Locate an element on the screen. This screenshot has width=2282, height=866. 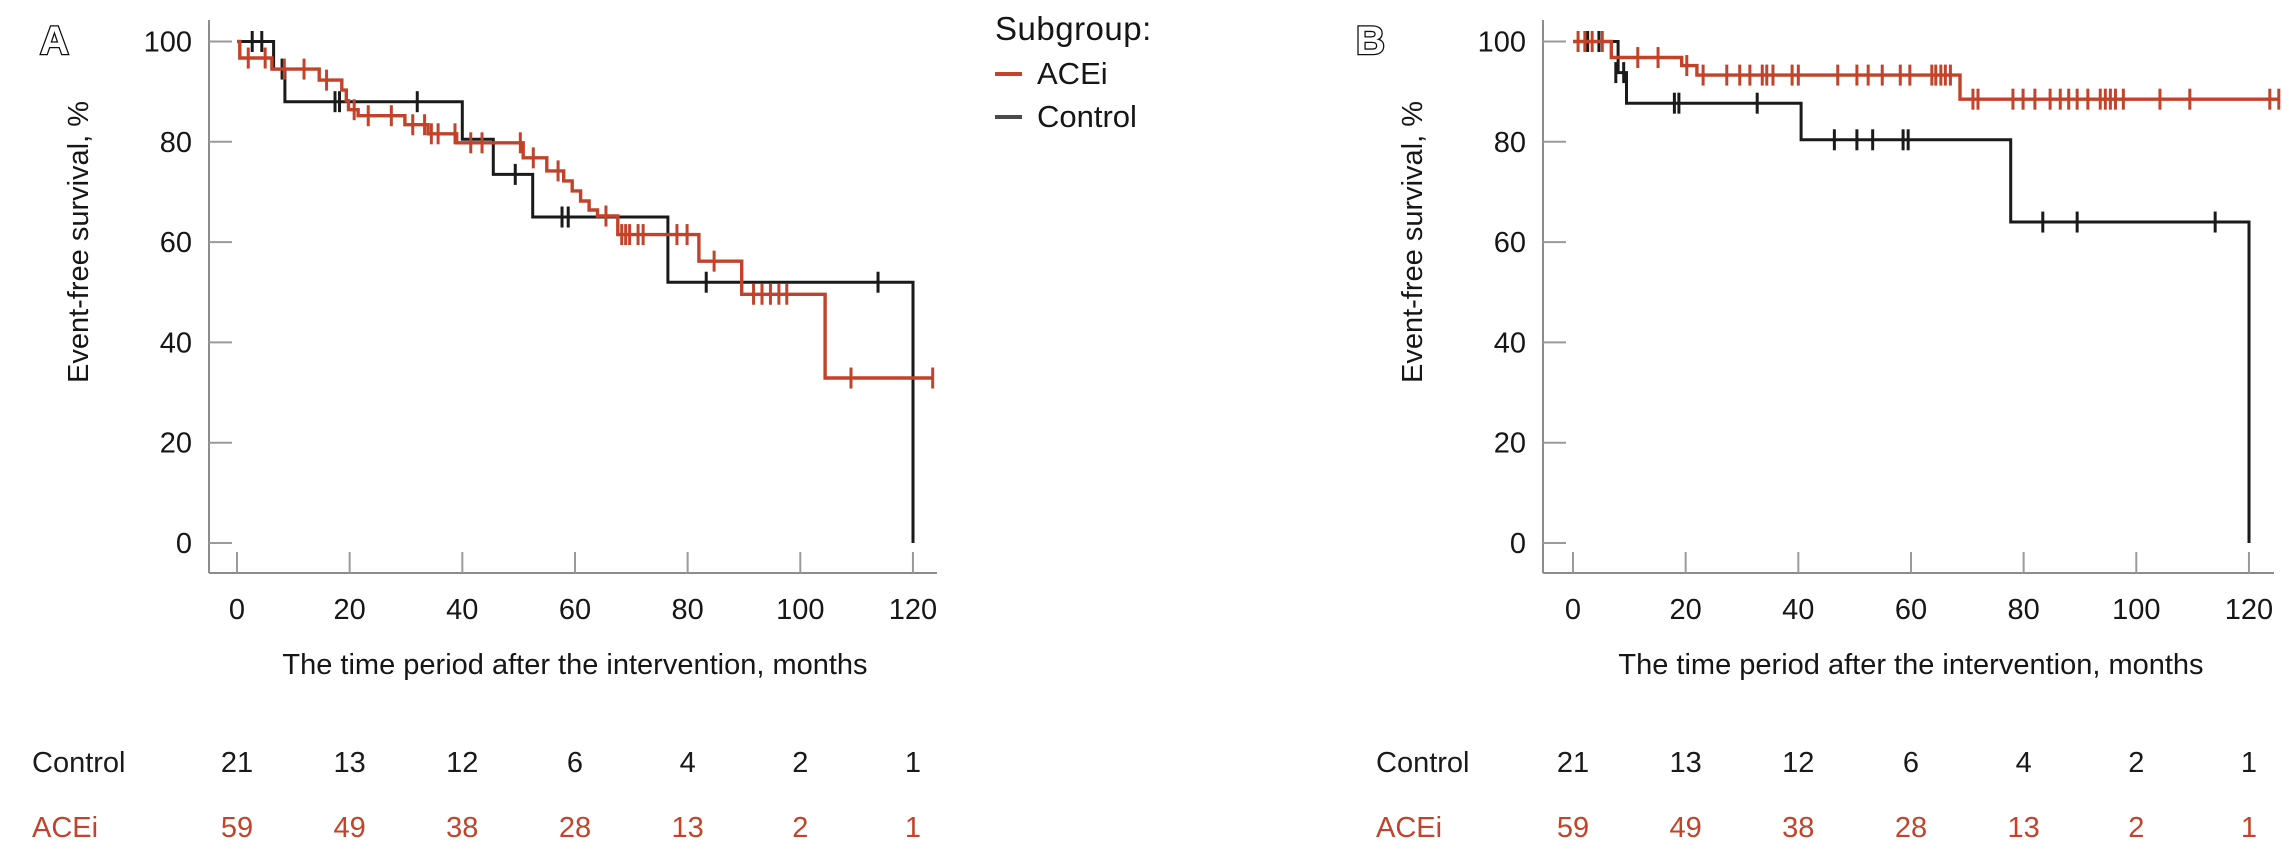
acei-line-swatch-icon is located at coordinates (1008, 74).